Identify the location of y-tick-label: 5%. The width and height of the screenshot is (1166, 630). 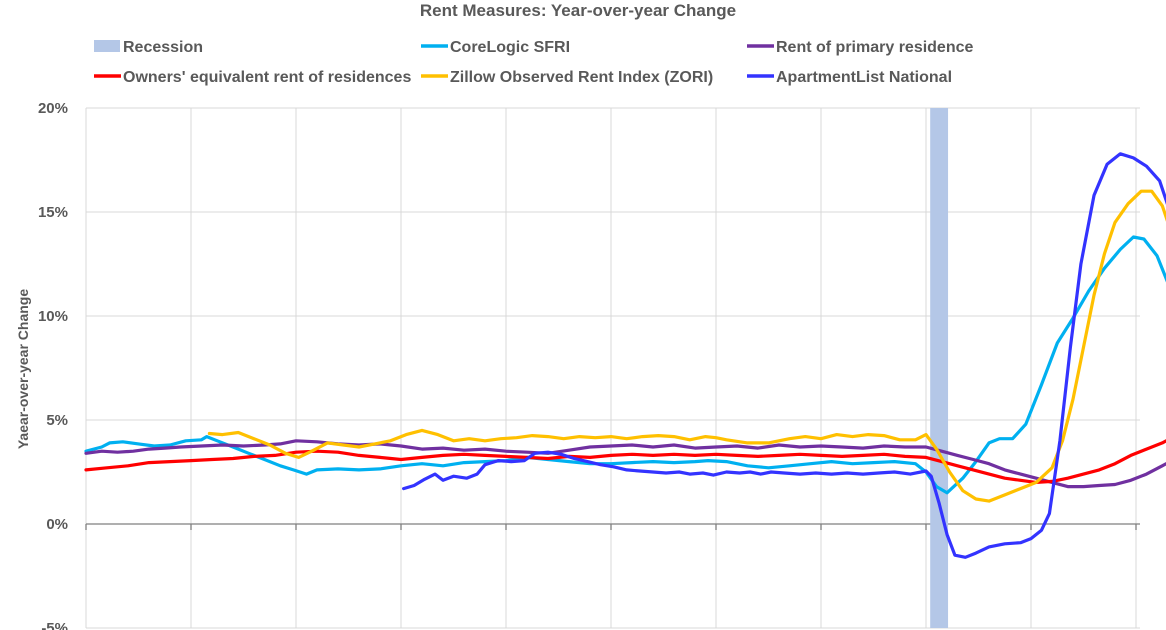
(57, 420).